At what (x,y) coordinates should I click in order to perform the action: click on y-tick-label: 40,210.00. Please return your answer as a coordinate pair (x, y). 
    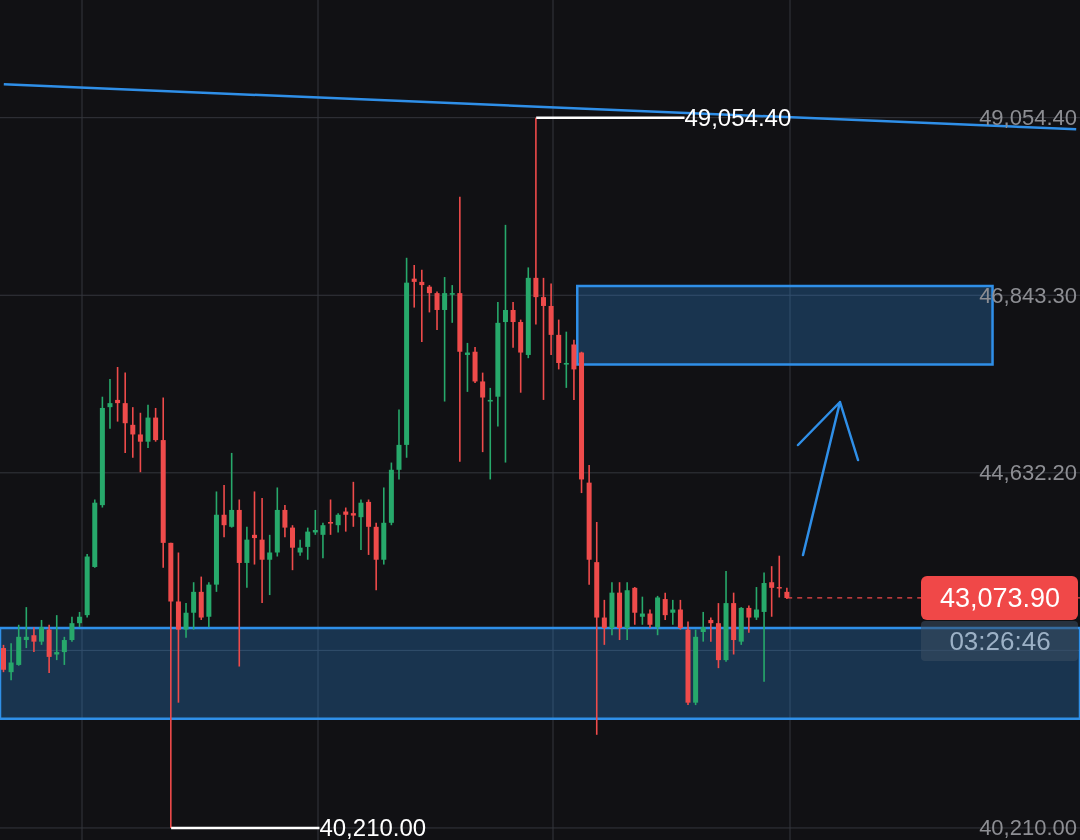
    Looking at the image, I should click on (1028, 827).